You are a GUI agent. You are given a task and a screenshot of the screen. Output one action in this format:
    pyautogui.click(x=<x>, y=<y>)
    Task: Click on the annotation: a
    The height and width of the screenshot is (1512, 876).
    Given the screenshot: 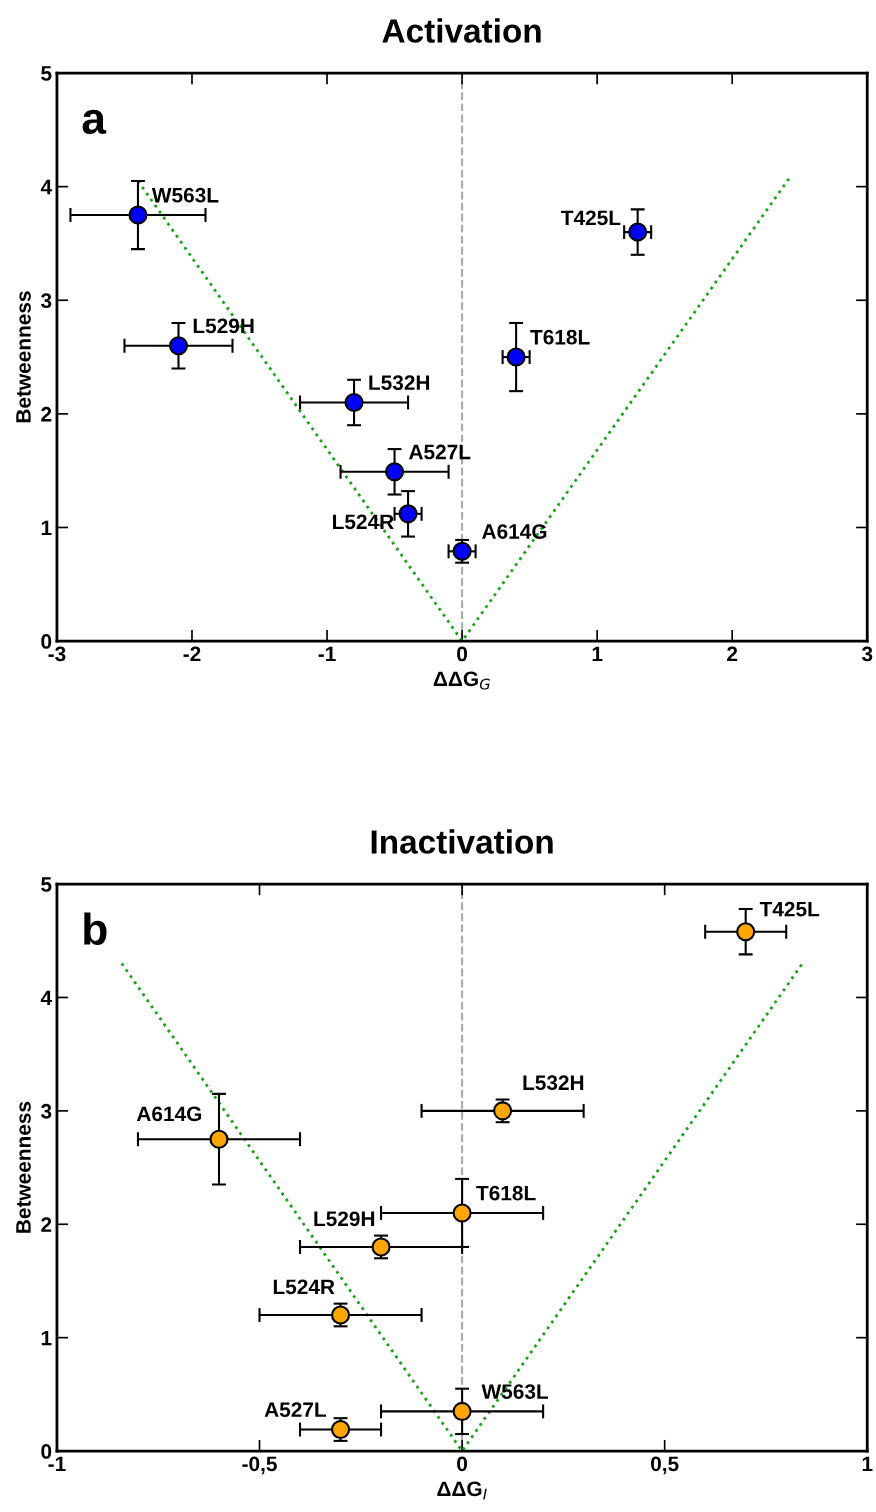 What is the action you would take?
    pyautogui.click(x=94, y=122)
    